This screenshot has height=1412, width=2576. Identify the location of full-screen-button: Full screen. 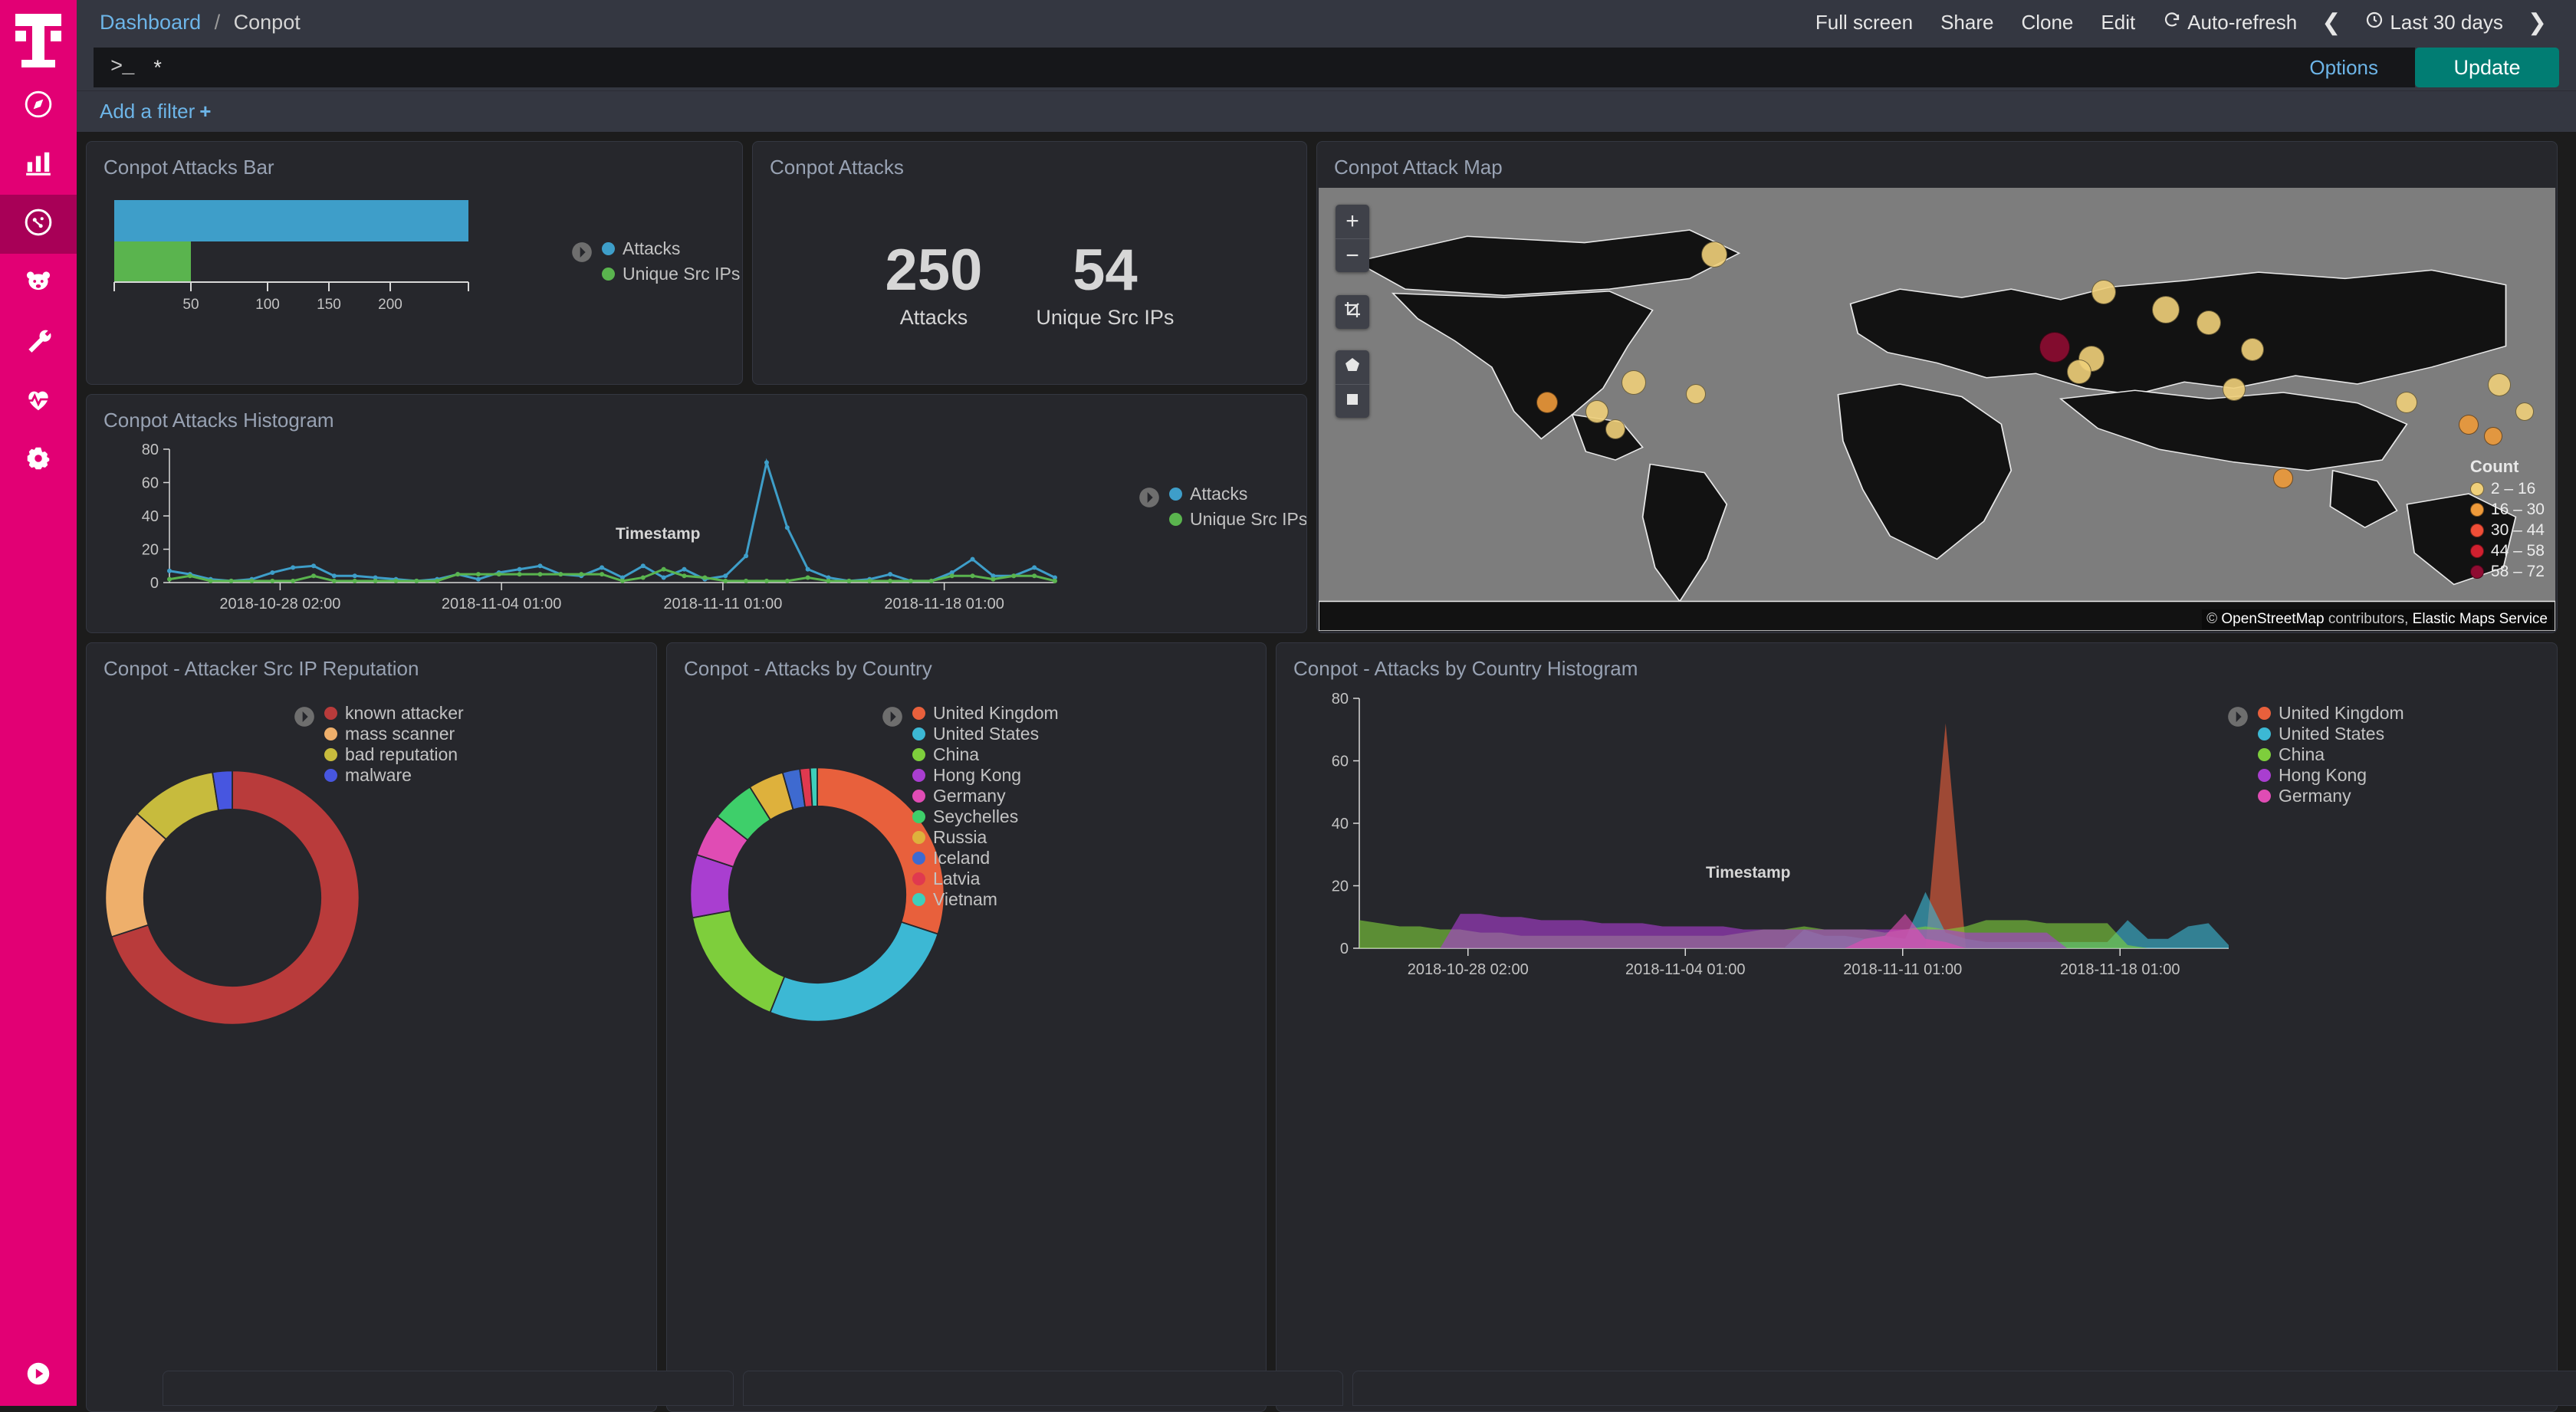
(1865, 22).